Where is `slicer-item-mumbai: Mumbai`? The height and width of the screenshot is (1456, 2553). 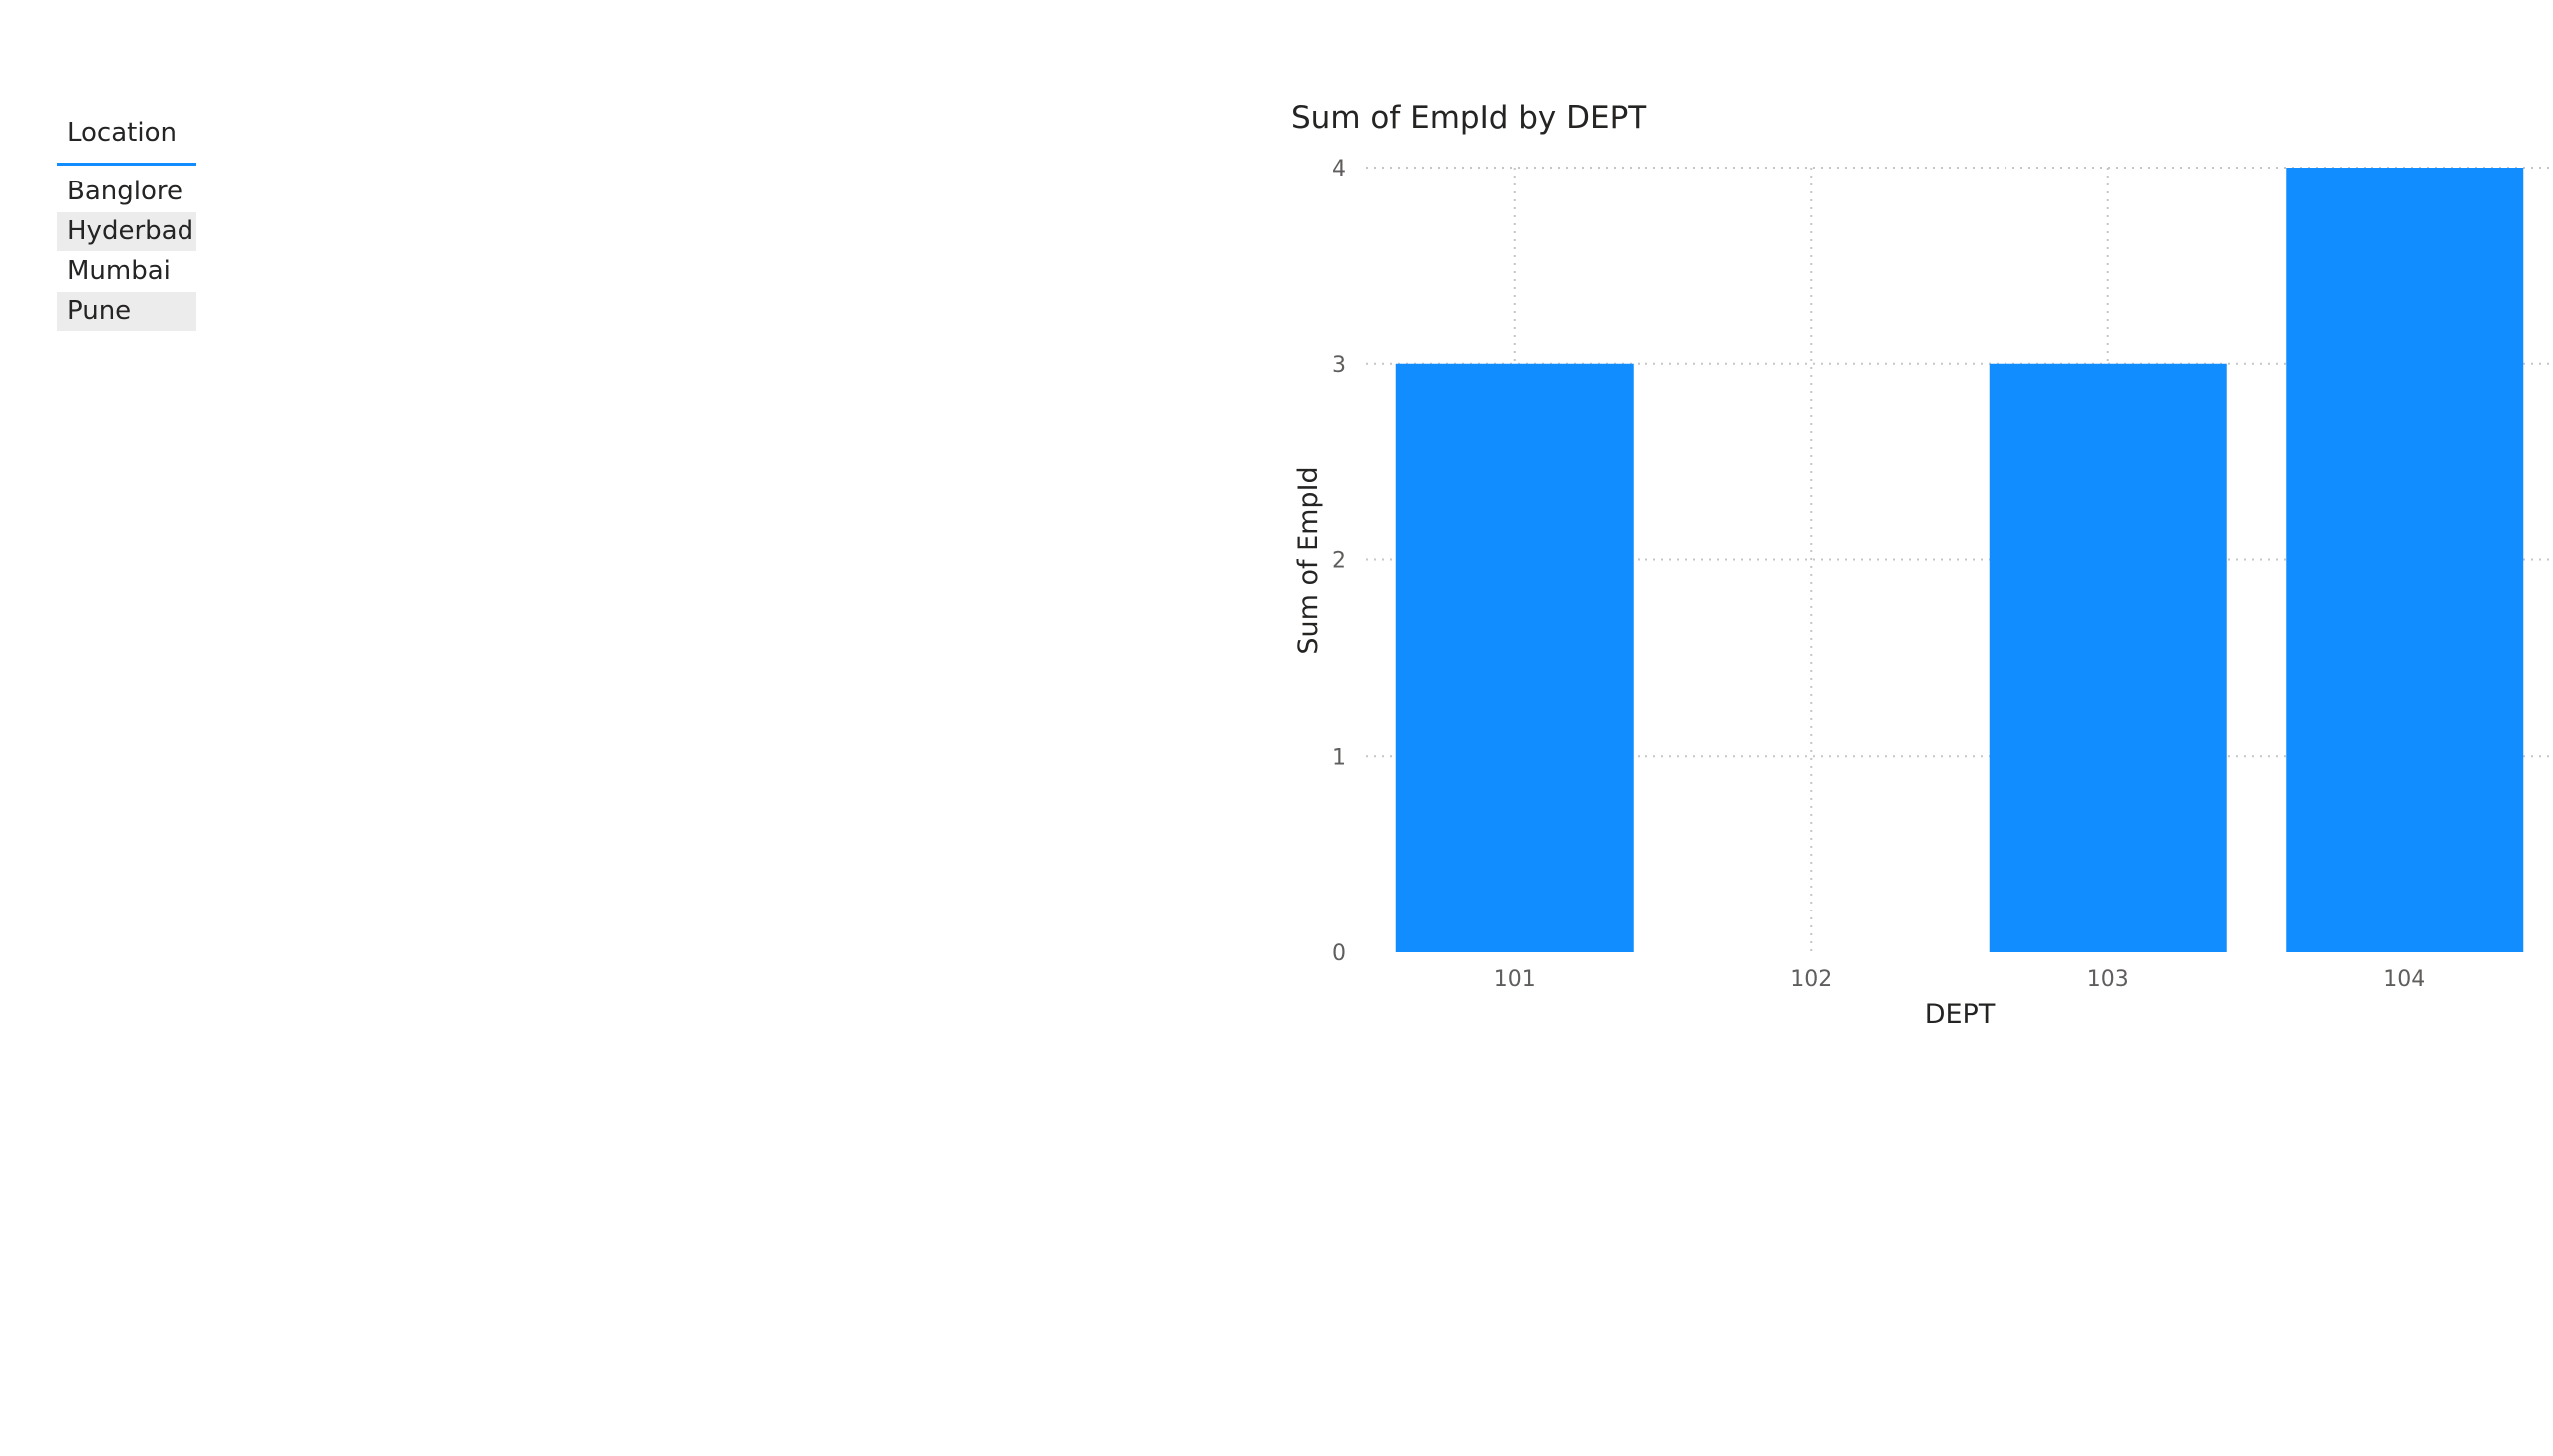
slicer-item-mumbai: Mumbai is located at coordinates (119, 271).